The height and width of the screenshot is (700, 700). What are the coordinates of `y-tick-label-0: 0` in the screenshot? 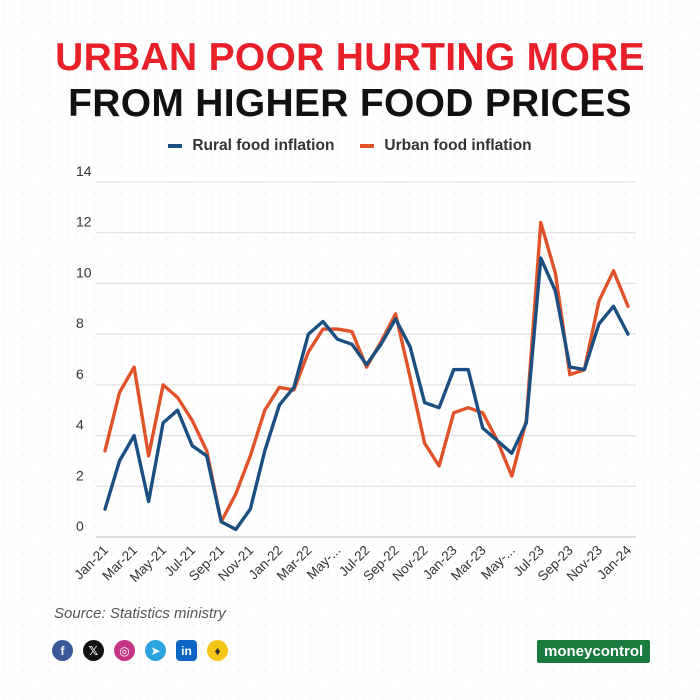 It's located at (80, 526).